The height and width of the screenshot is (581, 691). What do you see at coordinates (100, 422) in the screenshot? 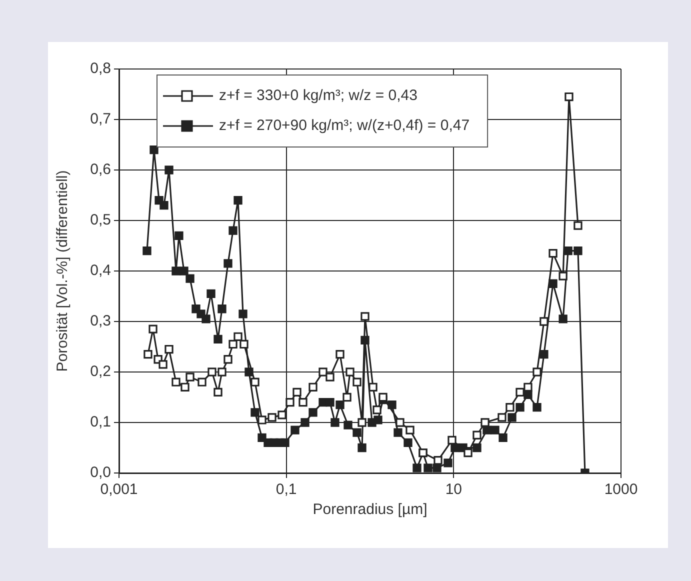
I see `y-tick-label: 0,1` at bounding box center [100, 422].